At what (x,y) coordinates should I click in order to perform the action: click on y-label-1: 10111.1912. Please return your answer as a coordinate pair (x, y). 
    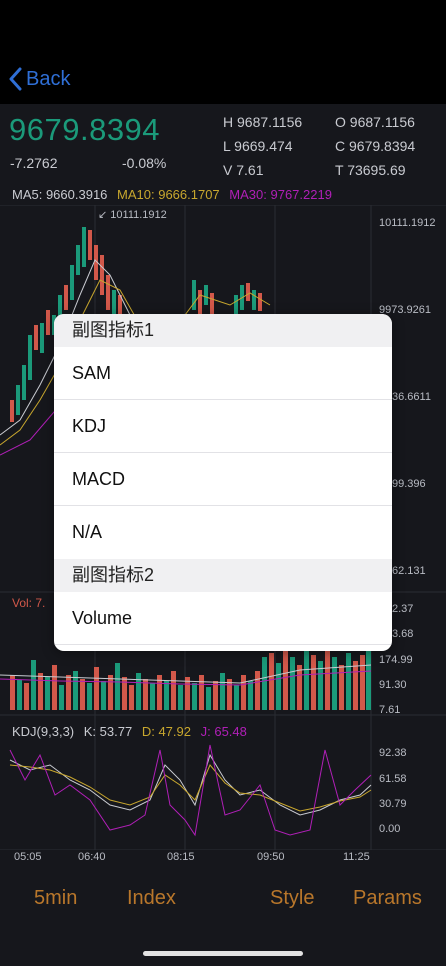
    Looking at the image, I should click on (407, 223).